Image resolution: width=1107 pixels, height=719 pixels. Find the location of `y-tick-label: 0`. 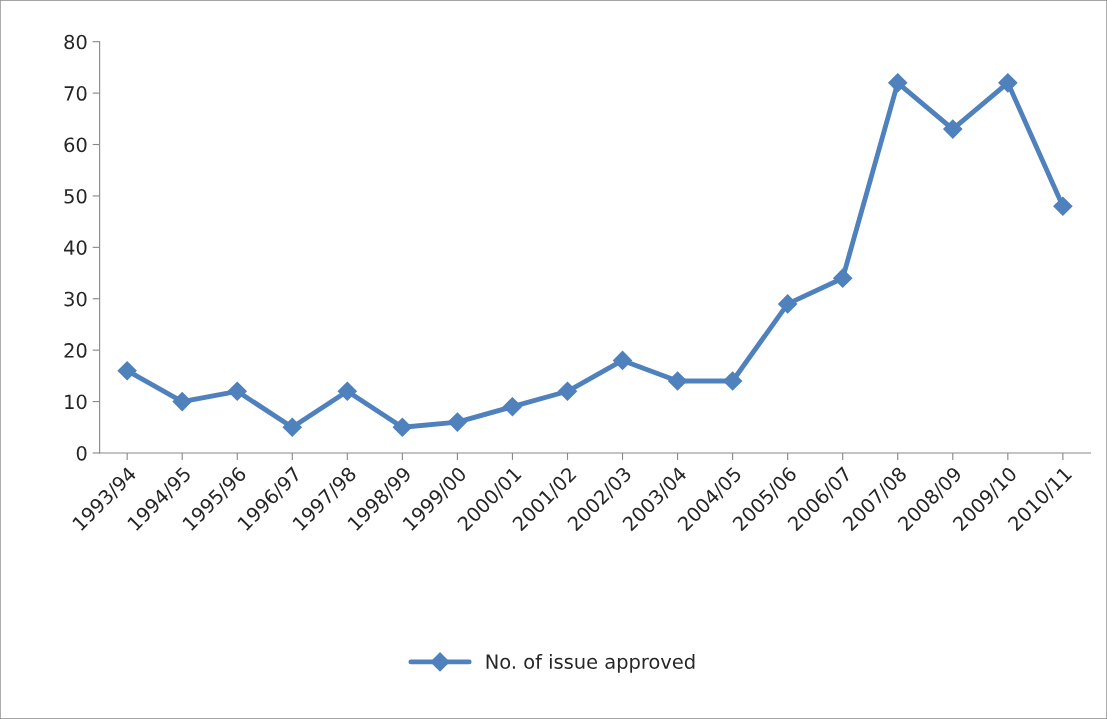

y-tick-label: 0 is located at coordinates (81, 453).